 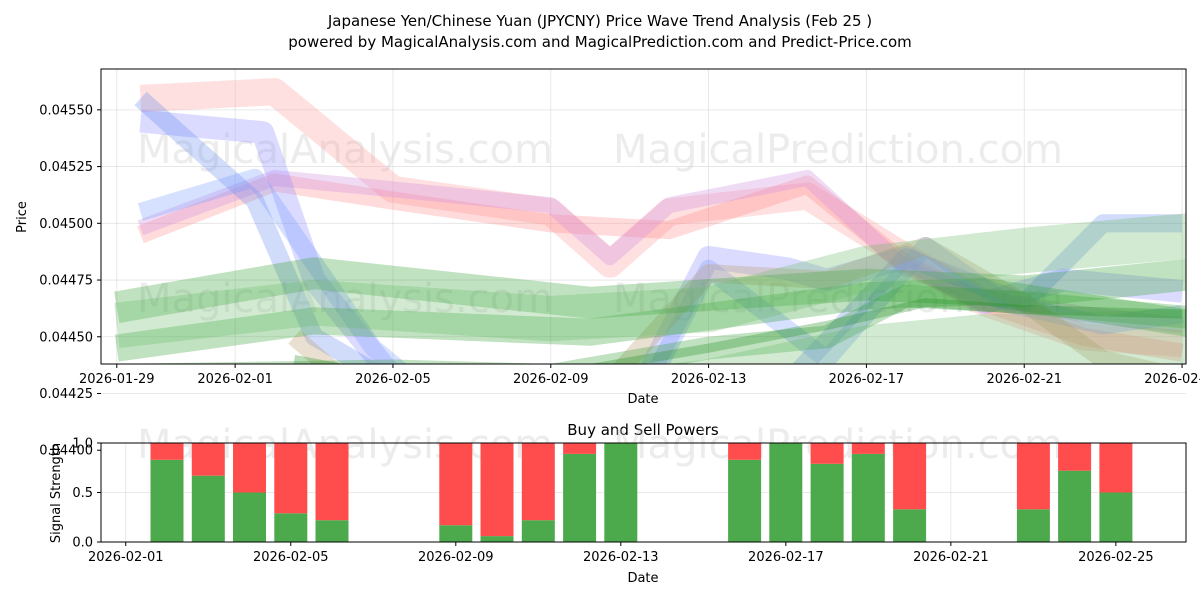 I want to click on wave-band-green-wide-lower, so click(x=926, y=336).